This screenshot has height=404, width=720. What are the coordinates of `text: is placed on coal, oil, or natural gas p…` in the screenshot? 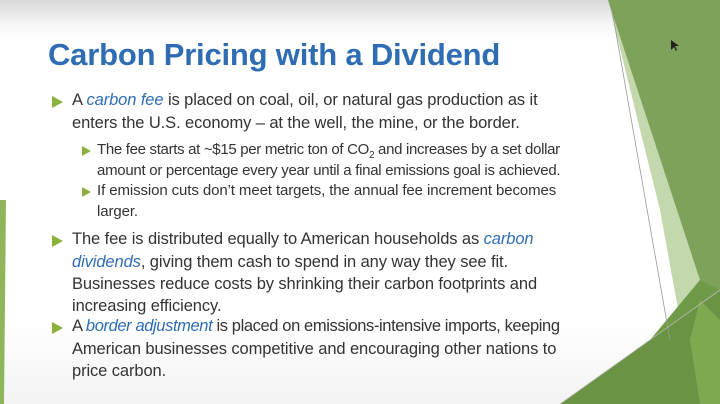 It's located at (350, 100).